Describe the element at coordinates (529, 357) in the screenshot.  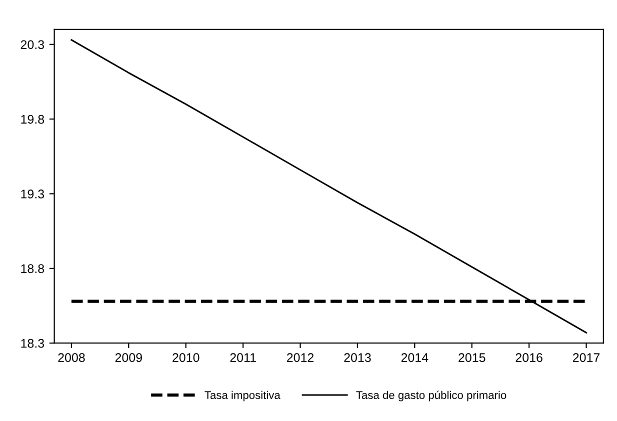
I see `x-tick-label: 2016` at that location.